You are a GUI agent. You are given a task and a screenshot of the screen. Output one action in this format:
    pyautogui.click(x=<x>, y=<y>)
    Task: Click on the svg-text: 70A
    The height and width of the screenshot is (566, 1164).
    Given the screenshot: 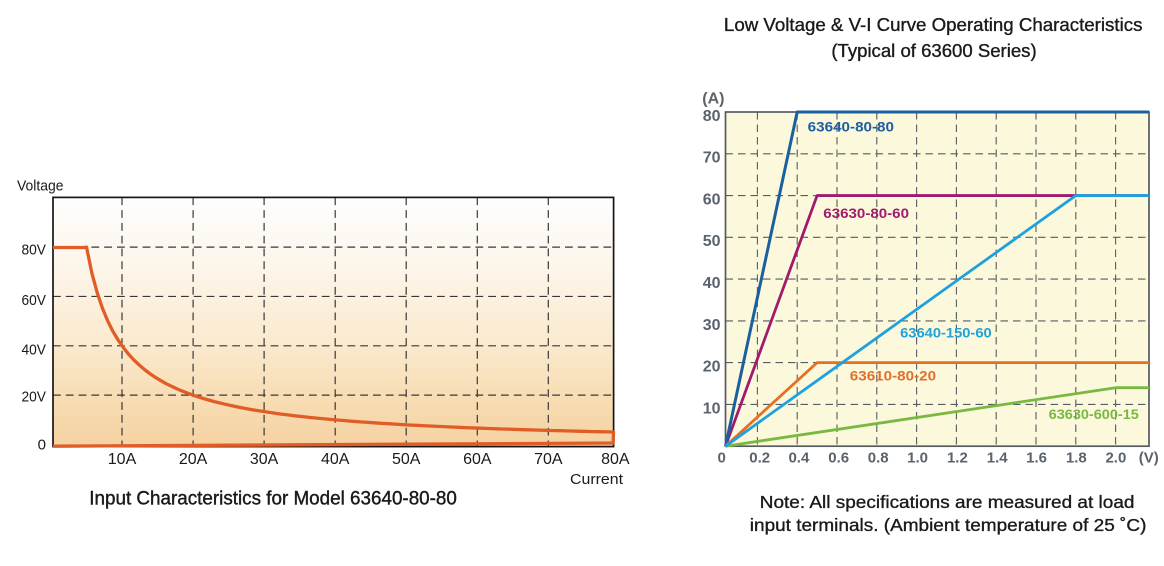 What is the action you would take?
    pyautogui.click(x=548, y=459)
    